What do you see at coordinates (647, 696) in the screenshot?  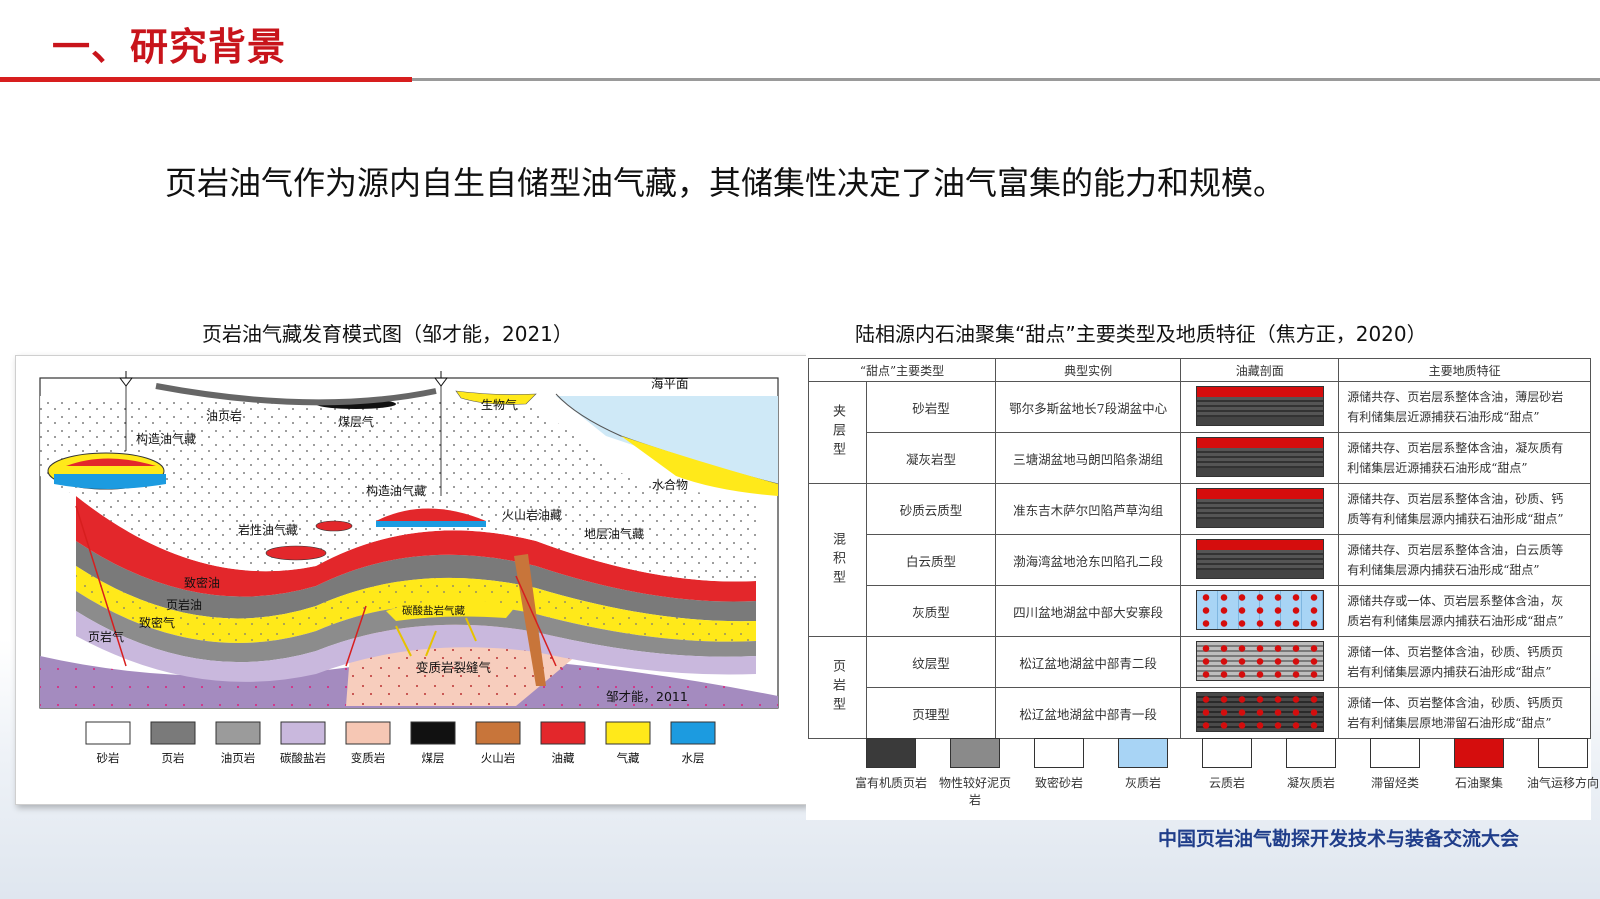 I see `label-credit: 邹才能，2011` at bounding box center [647, 696].